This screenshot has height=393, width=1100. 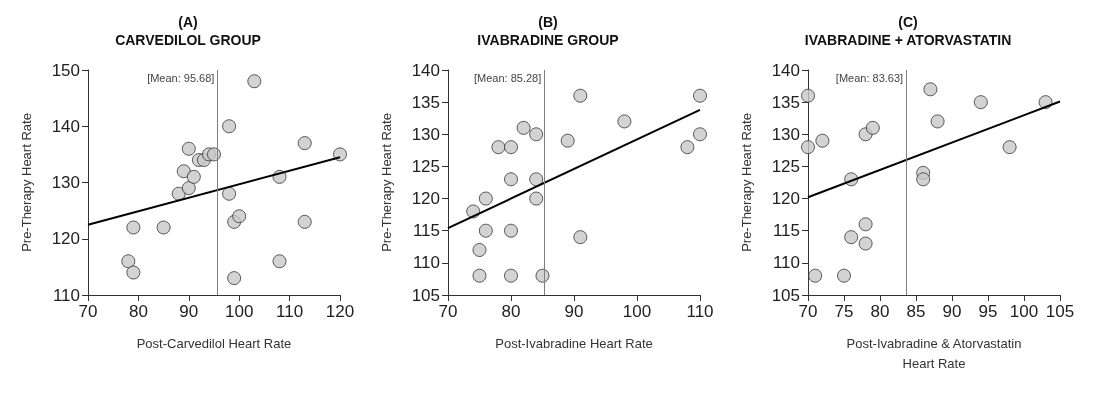 What do you see at coordinates (188, 22) in the screenshot?
I see `chart-title: (A)` at bounding box center [188, 22].